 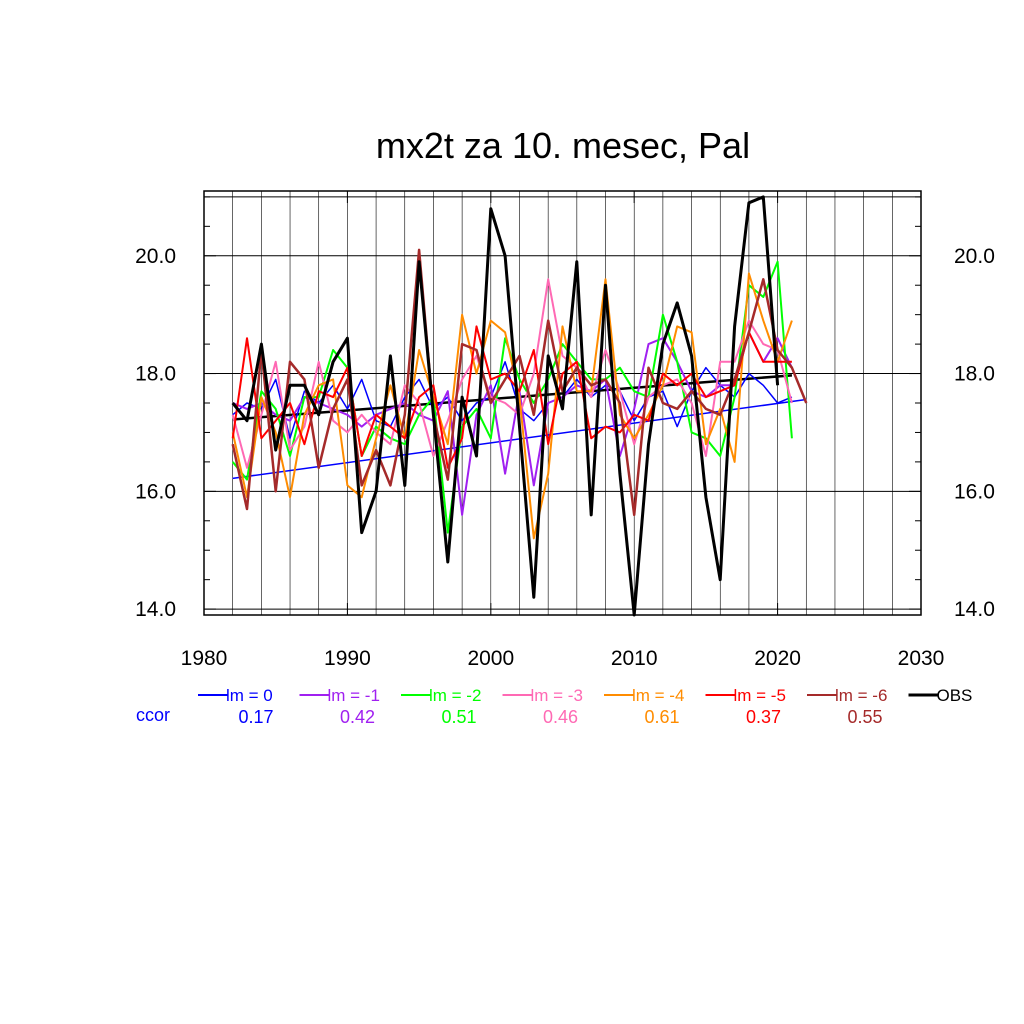 What do you see at coordinates (347, 658) in the screenshot?
I see `x-tick-label: 1990` at bounding box center [347, 658].